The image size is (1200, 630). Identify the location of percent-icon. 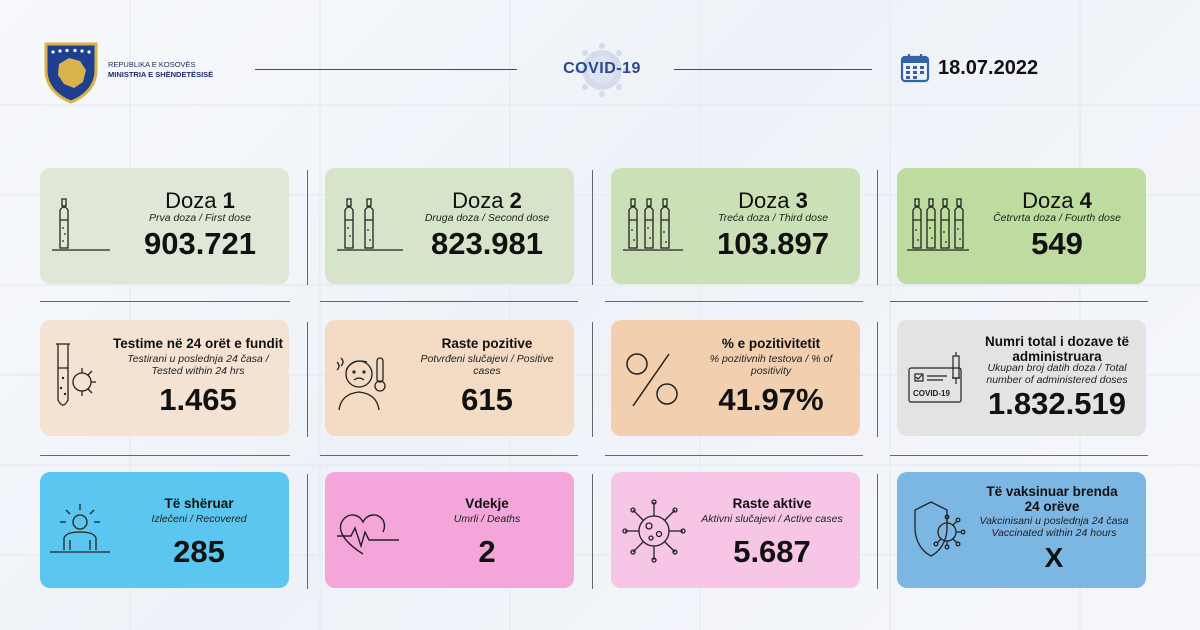
(652, 380).